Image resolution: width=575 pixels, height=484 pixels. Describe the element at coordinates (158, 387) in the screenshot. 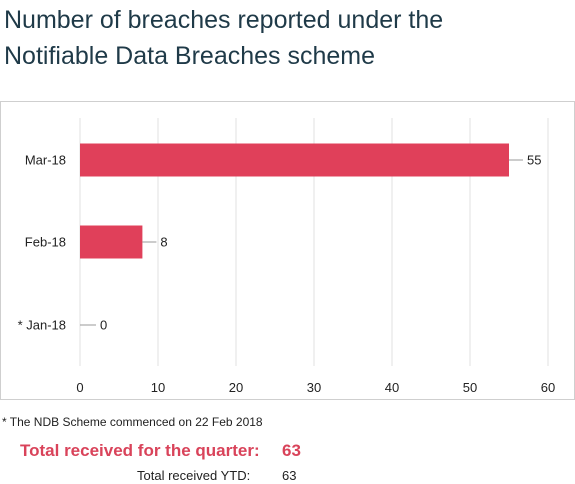

I see `x-tick-label-10: 10` at that location.